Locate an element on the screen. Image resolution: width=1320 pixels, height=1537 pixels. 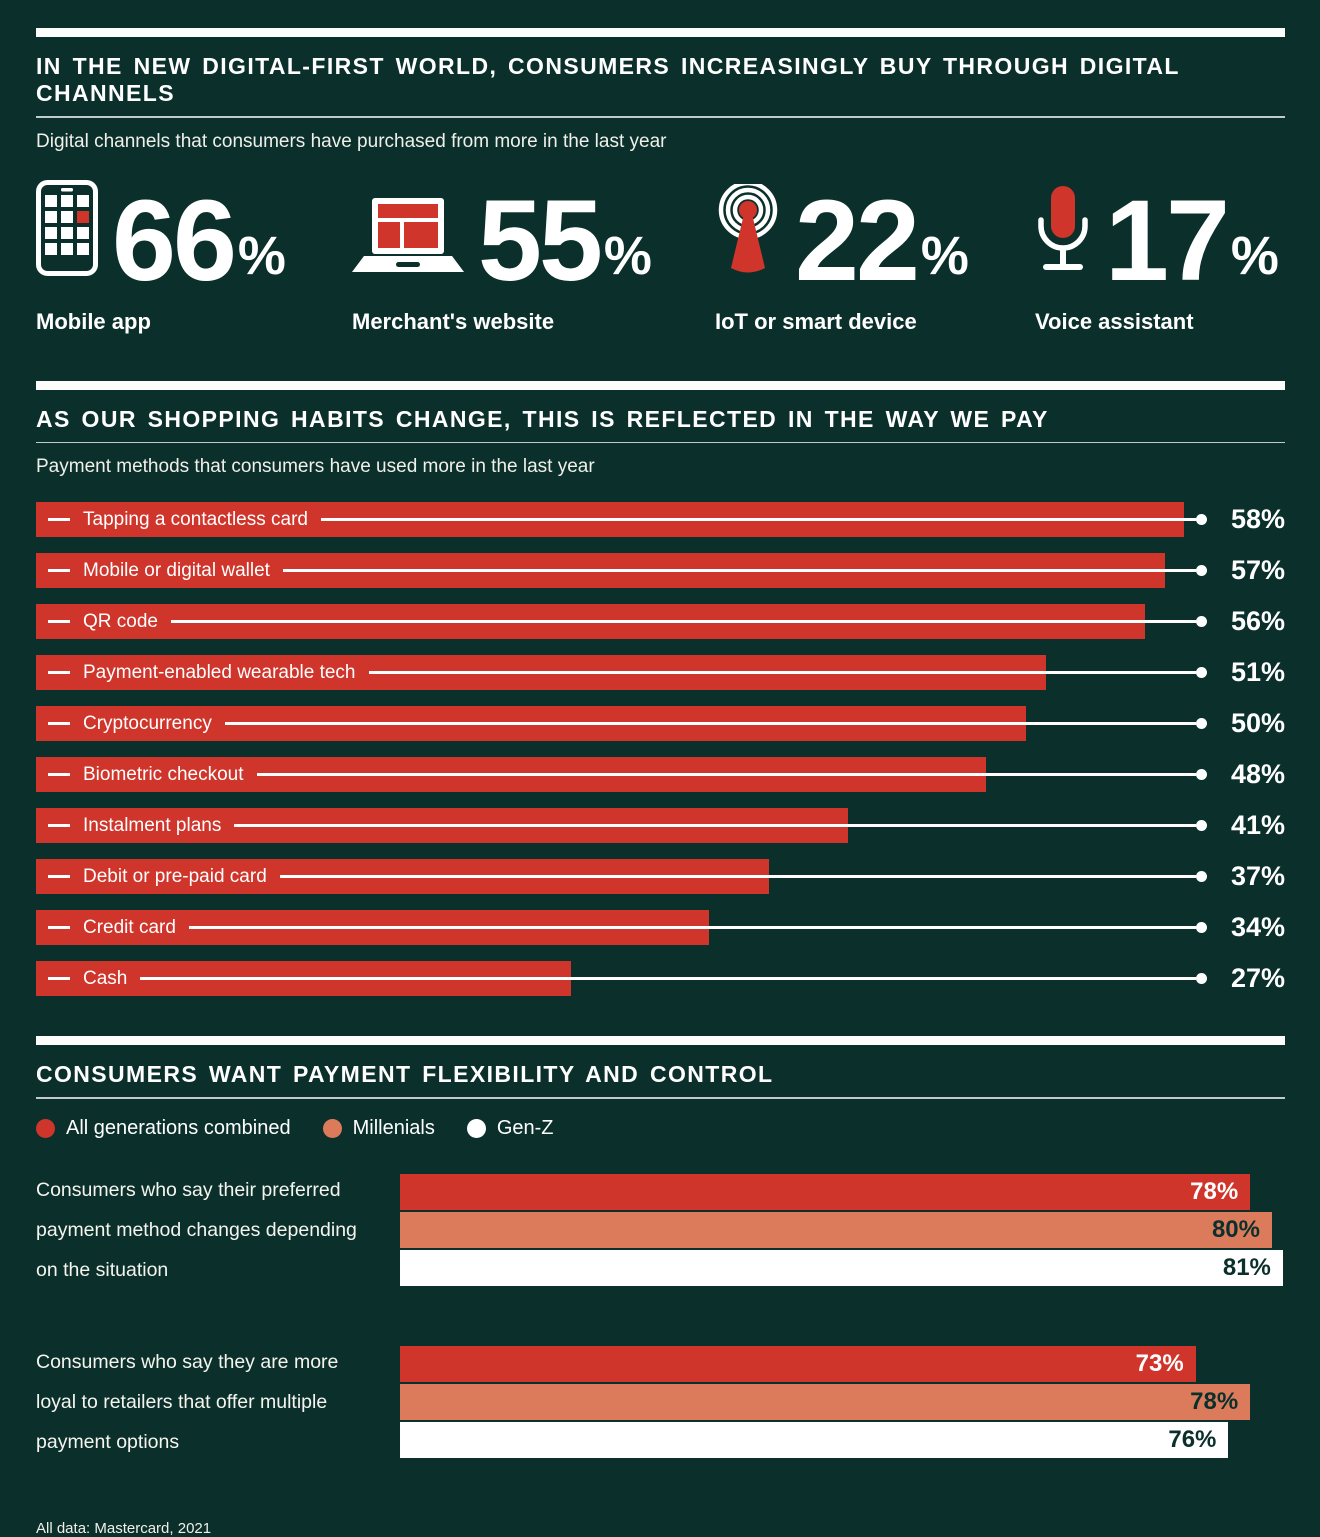
bar-value: 50% is located at coordinates (1257, 723).